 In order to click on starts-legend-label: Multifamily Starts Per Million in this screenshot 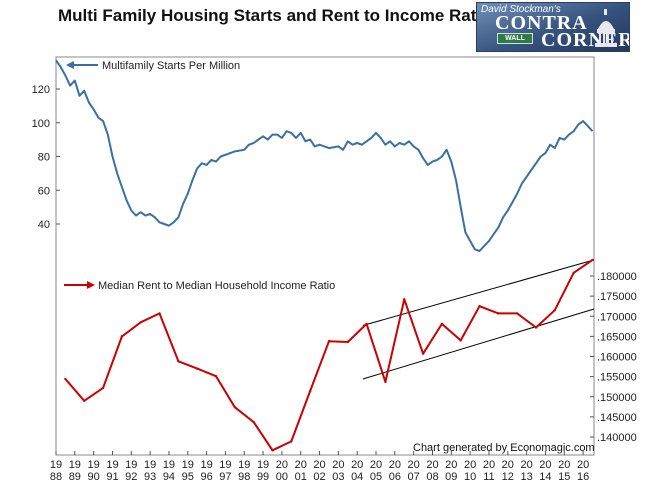, I will do `click(171, 66)`.